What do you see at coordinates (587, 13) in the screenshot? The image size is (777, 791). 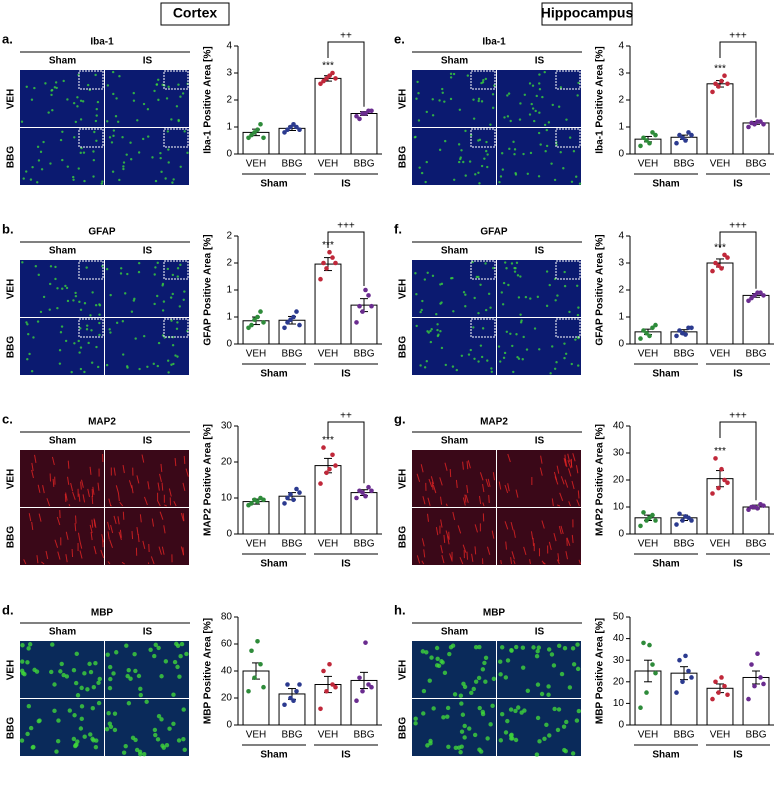 I see `section-title: Hippocampus` at bounding box center [587, 13].